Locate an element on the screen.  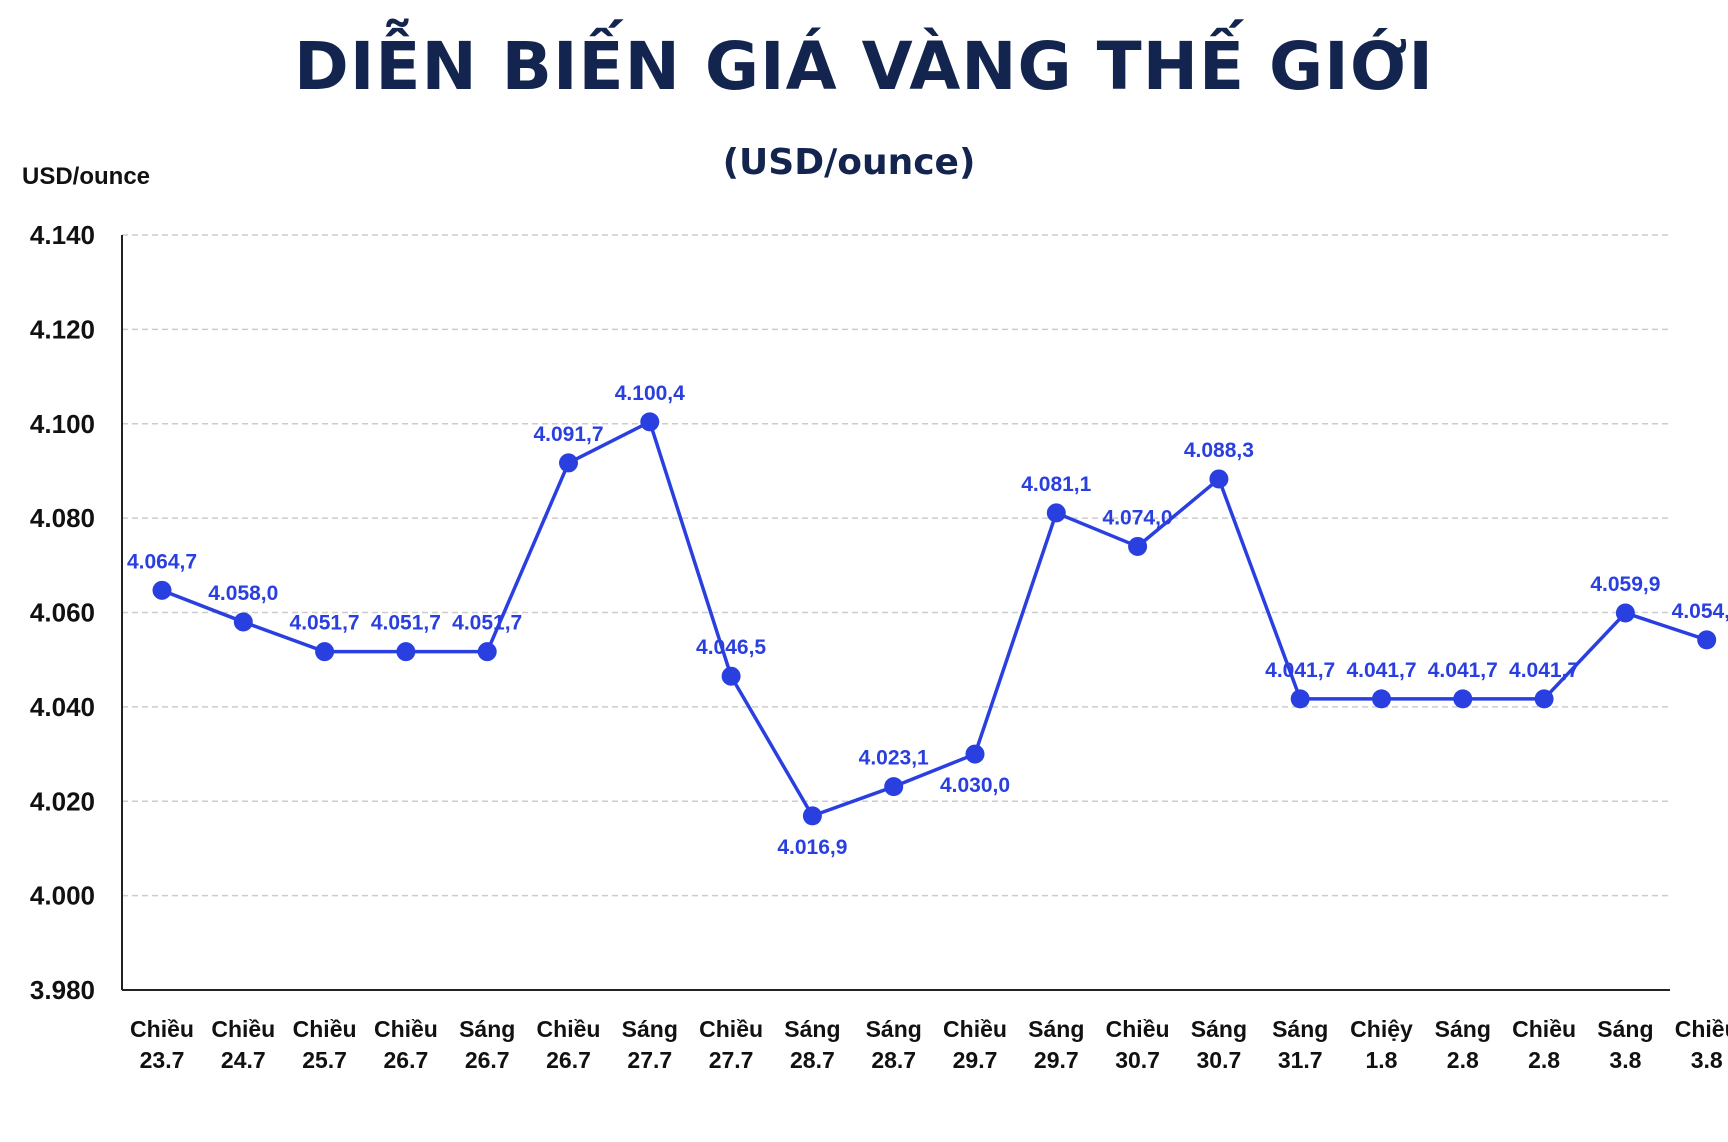
y-tick-label: 4.060 is located at coordinates (62, 613).